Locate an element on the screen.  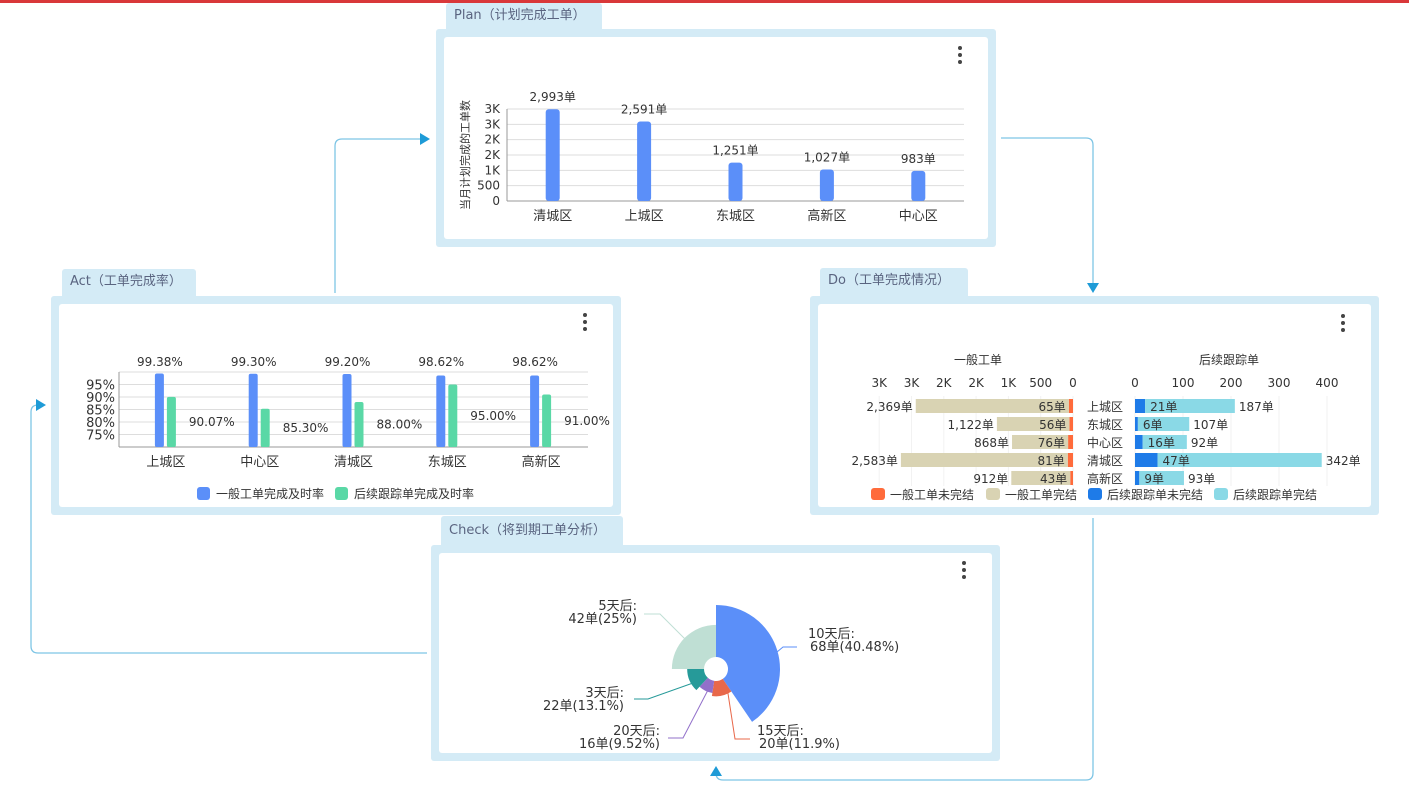
data-label: 43单 is located at coordinates (1053, 479).